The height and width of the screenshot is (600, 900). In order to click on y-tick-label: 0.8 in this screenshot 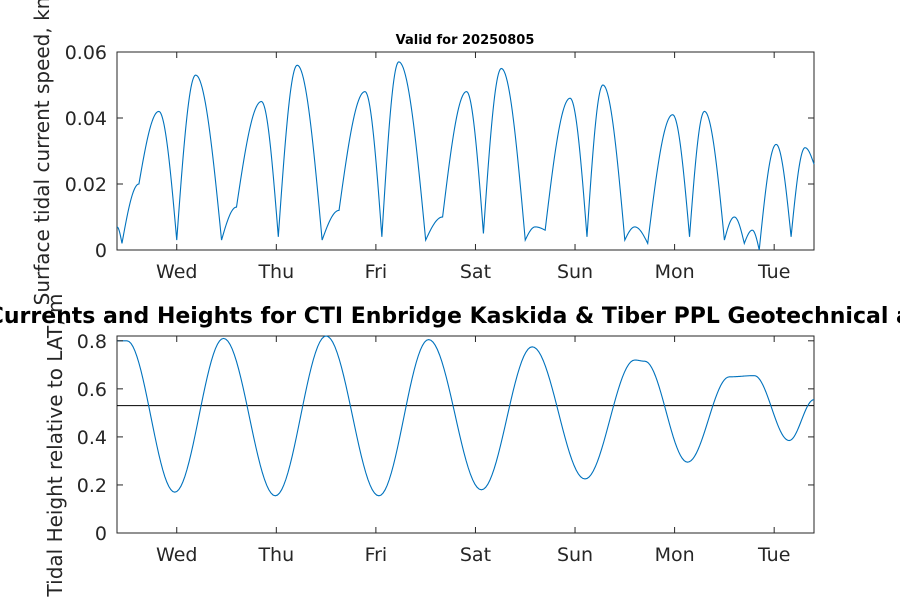, I will do `click(92, 342)`.